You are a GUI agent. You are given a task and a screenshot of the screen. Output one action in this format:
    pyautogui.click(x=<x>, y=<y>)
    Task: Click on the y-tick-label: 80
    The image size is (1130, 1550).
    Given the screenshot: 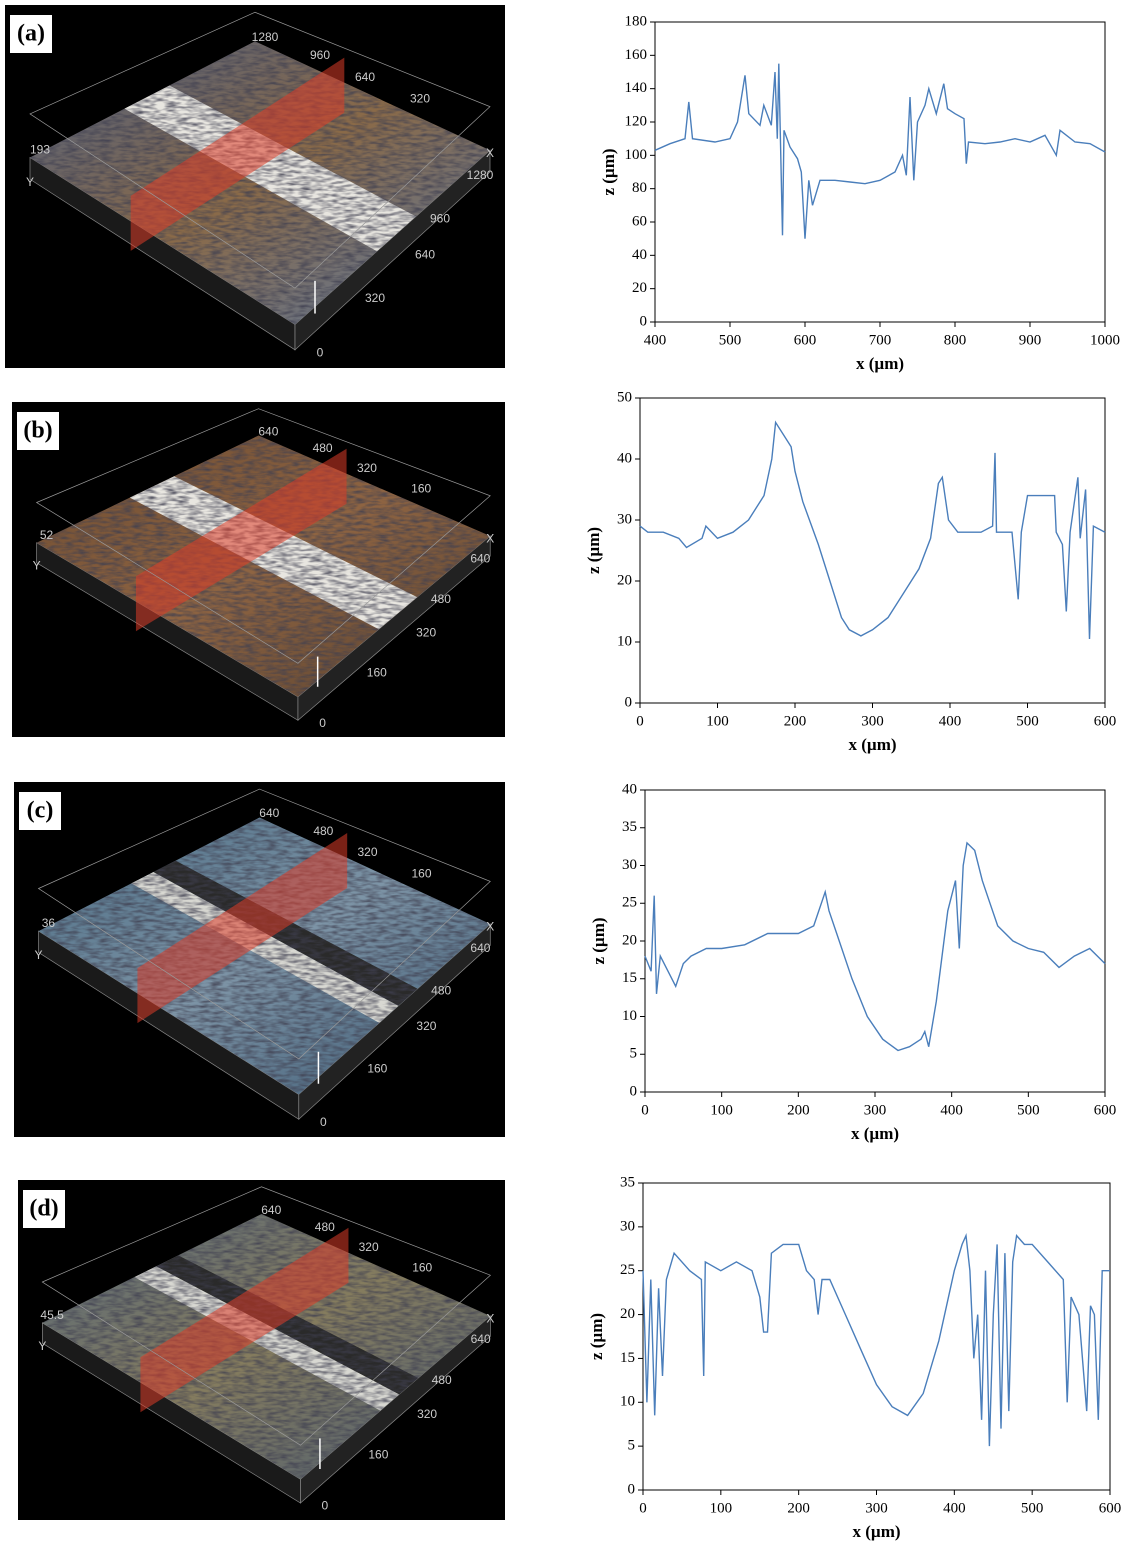 What is the action you would take?
    pyautogui.click(x=639, y=188)
    